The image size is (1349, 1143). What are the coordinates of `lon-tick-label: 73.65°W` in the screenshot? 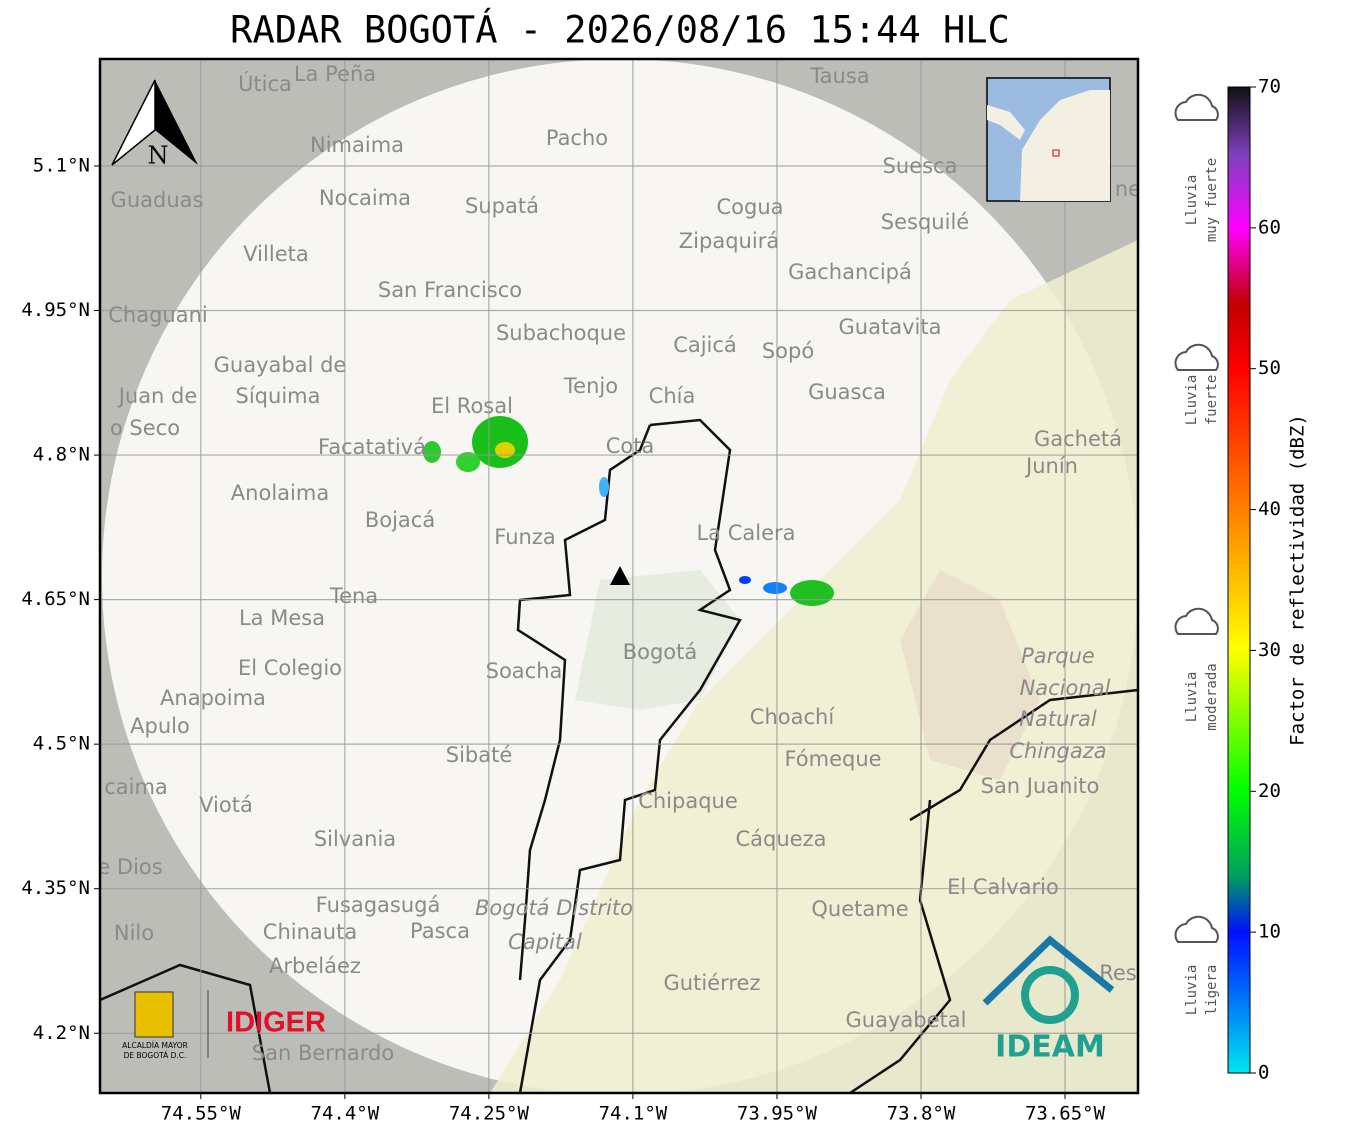 It's located at (1065, 1114).